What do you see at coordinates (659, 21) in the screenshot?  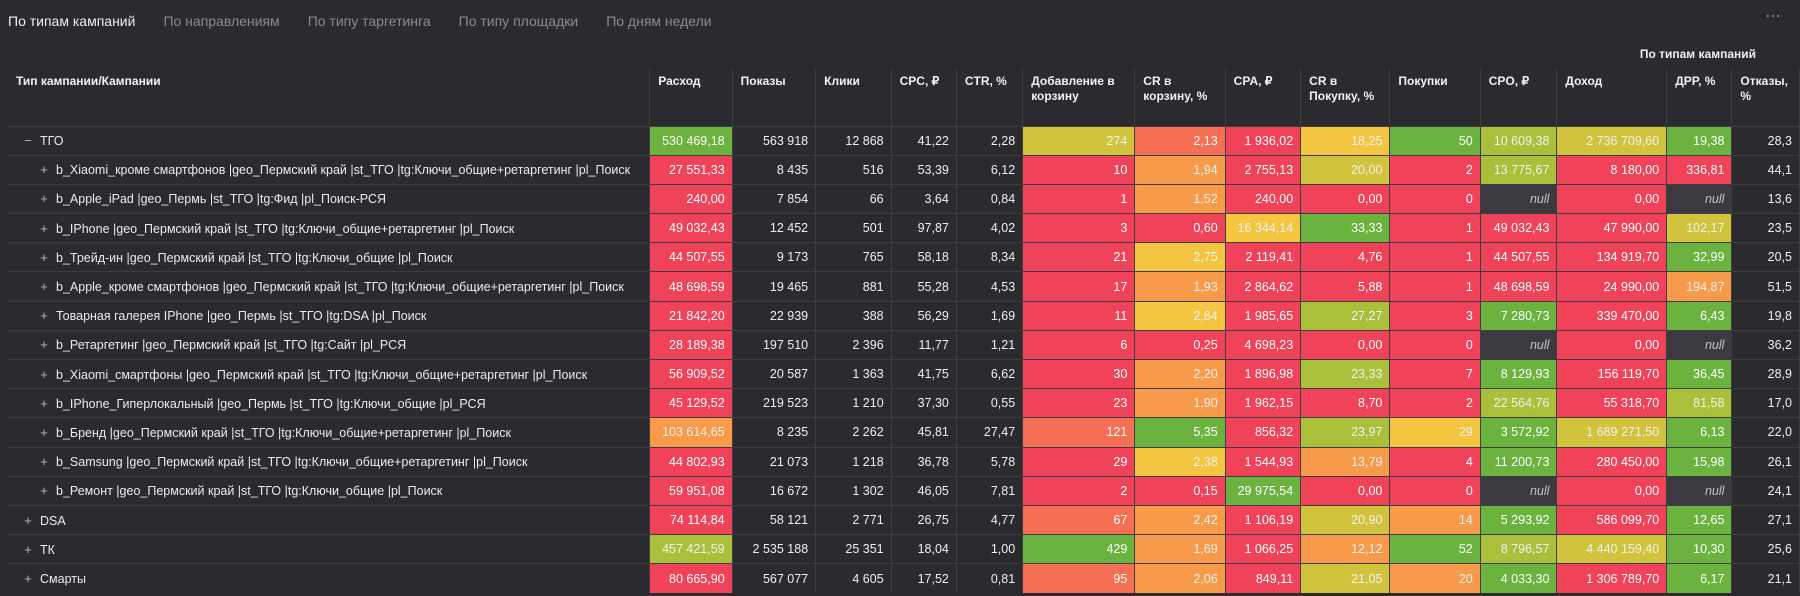 I see `tab-4: По дням недели` at bounding box center [659, 21].